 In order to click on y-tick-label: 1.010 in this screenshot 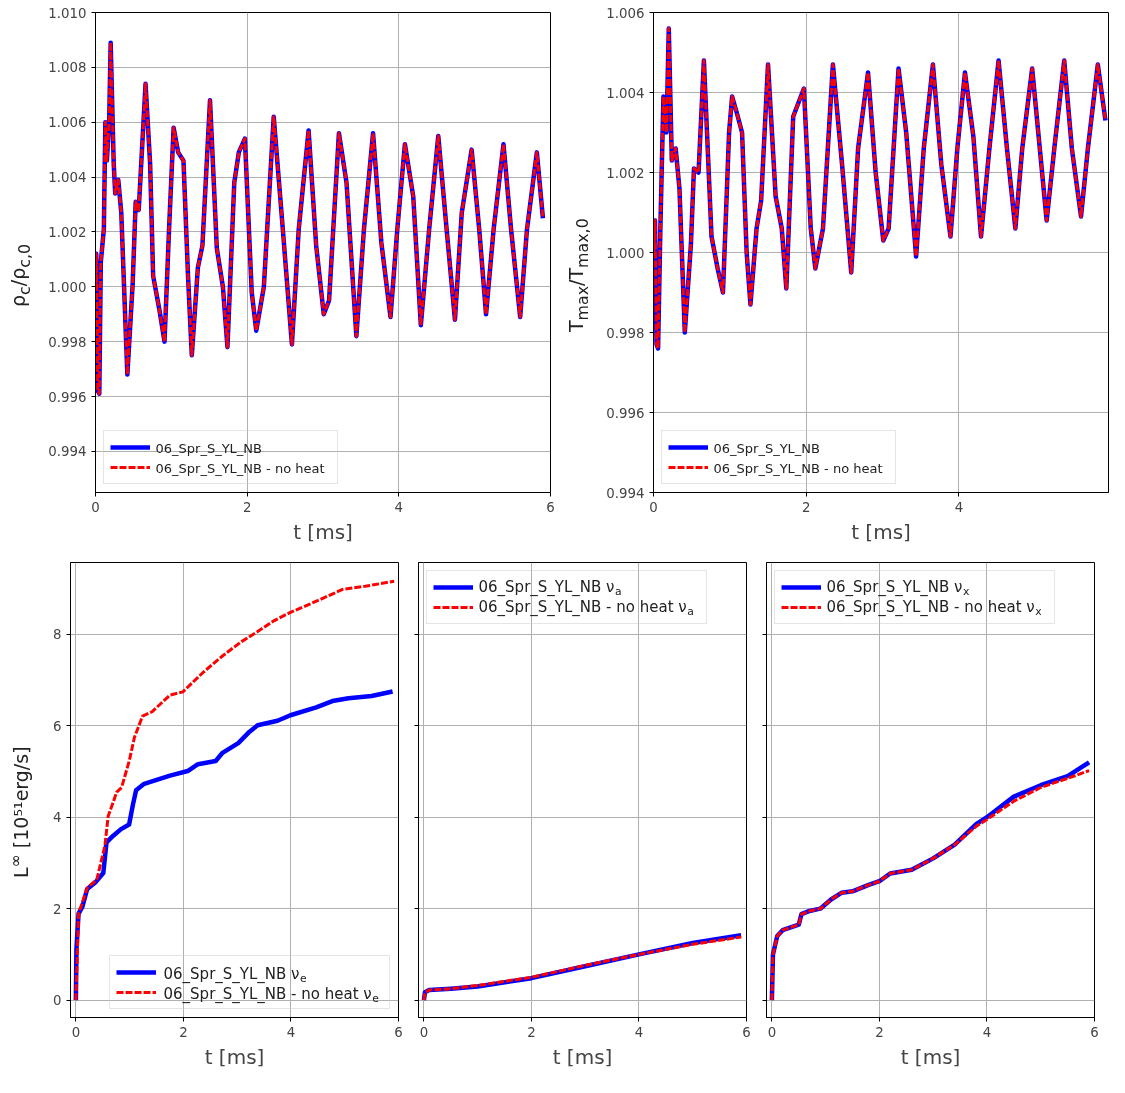, I will do `click(67, 13)`.